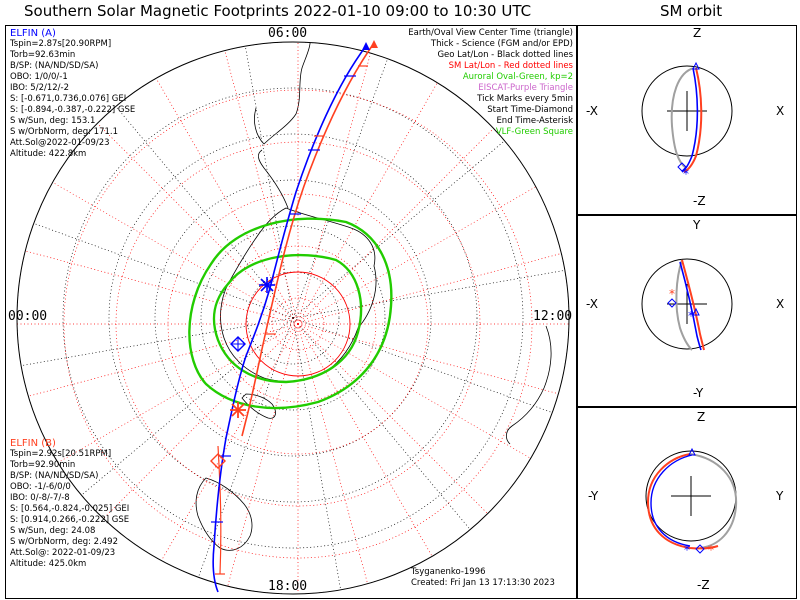 The image size is (800, 600). I want to click on mlt-label-00: 00:00, so click(28, 316).